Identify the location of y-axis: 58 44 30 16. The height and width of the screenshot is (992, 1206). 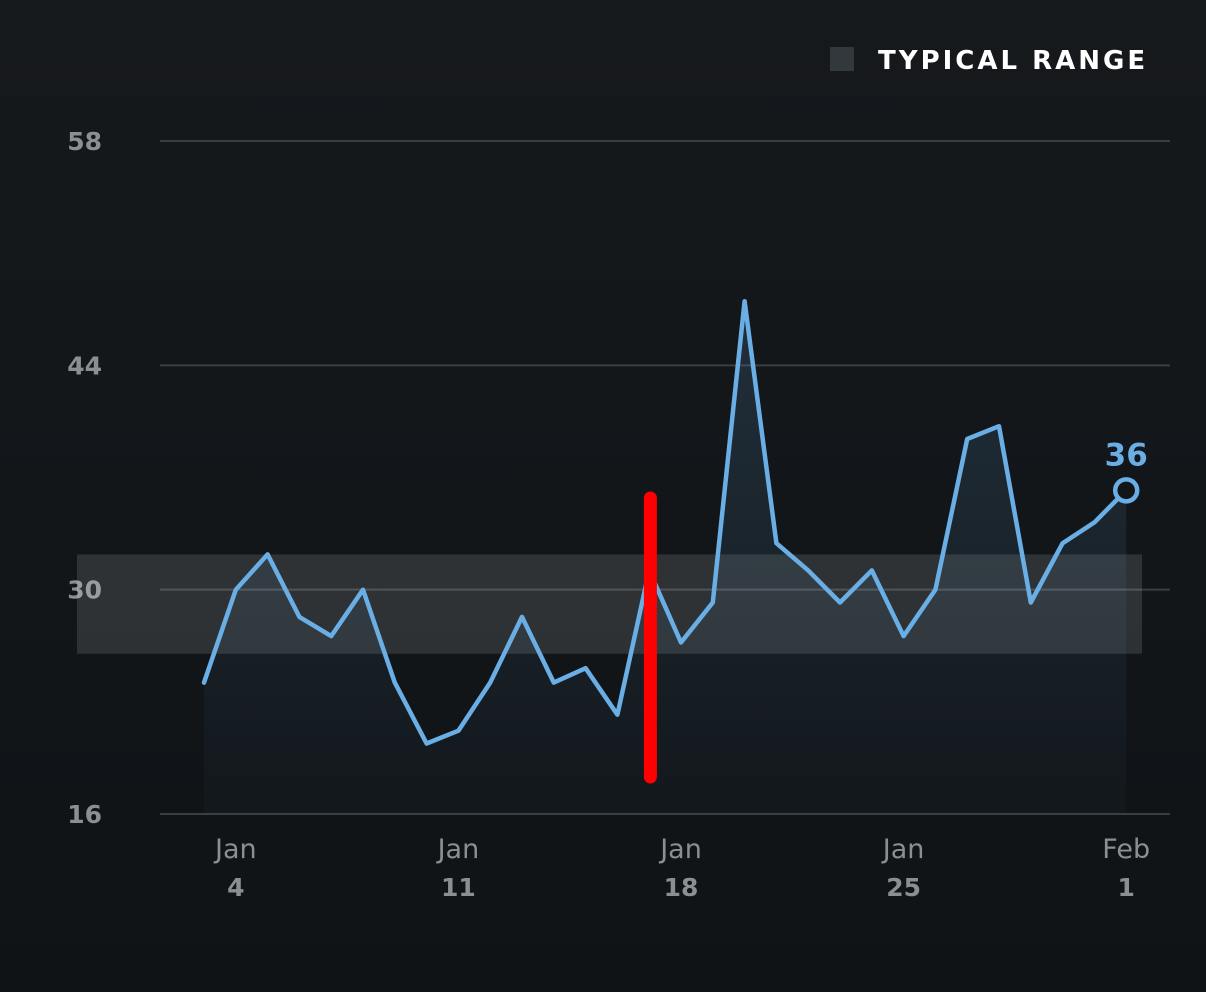
(84, 478).